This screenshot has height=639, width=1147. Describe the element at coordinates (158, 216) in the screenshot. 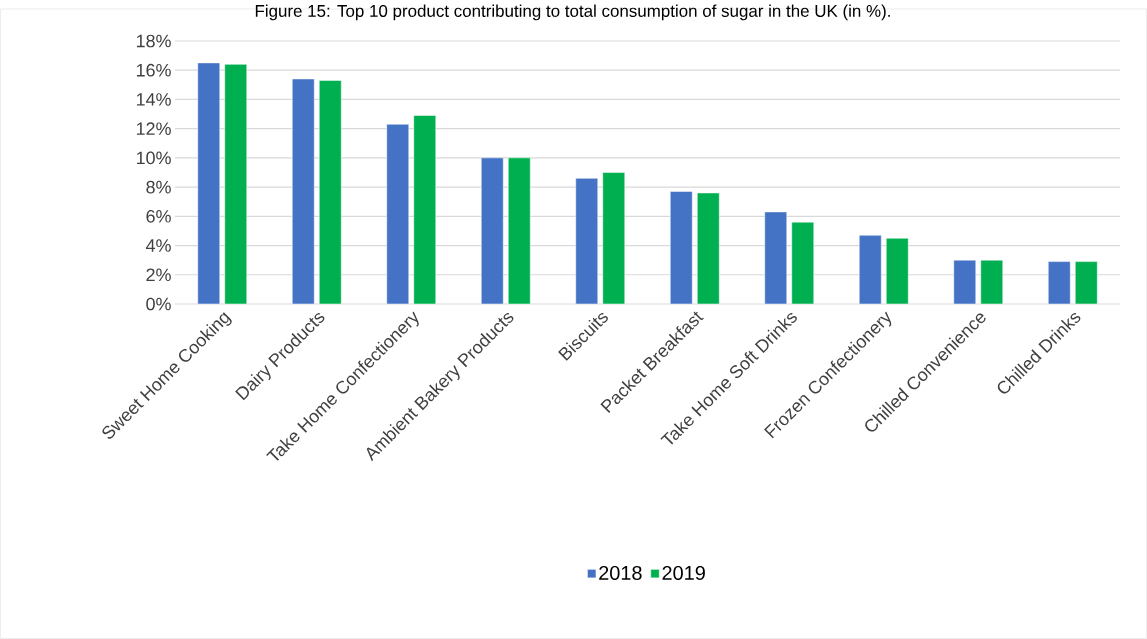

I see `y-tick-label: 6%` at that location.